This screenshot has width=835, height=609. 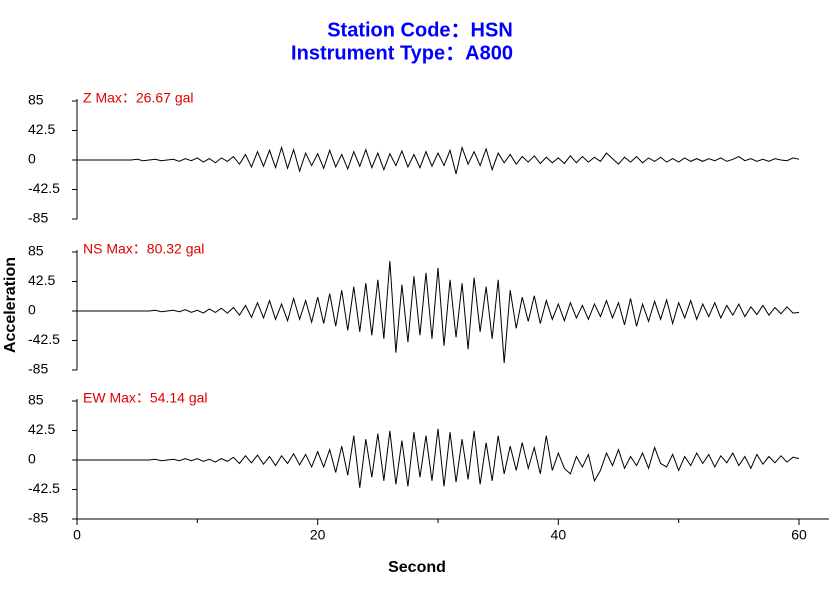 I want to click on x-axis-label: Second, so click(x=417, y=567).